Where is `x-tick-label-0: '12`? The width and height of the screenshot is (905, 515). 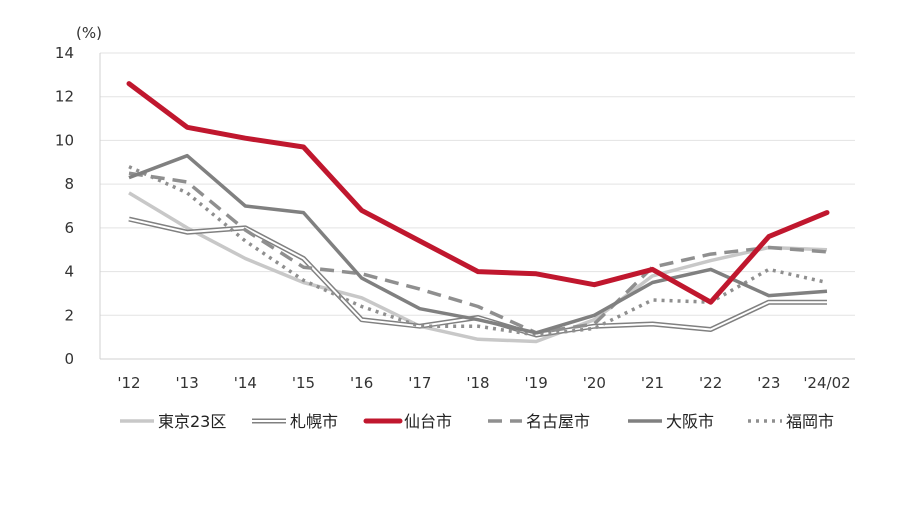
x-tick-label-0: '12 is located at coordinates (128, 383).